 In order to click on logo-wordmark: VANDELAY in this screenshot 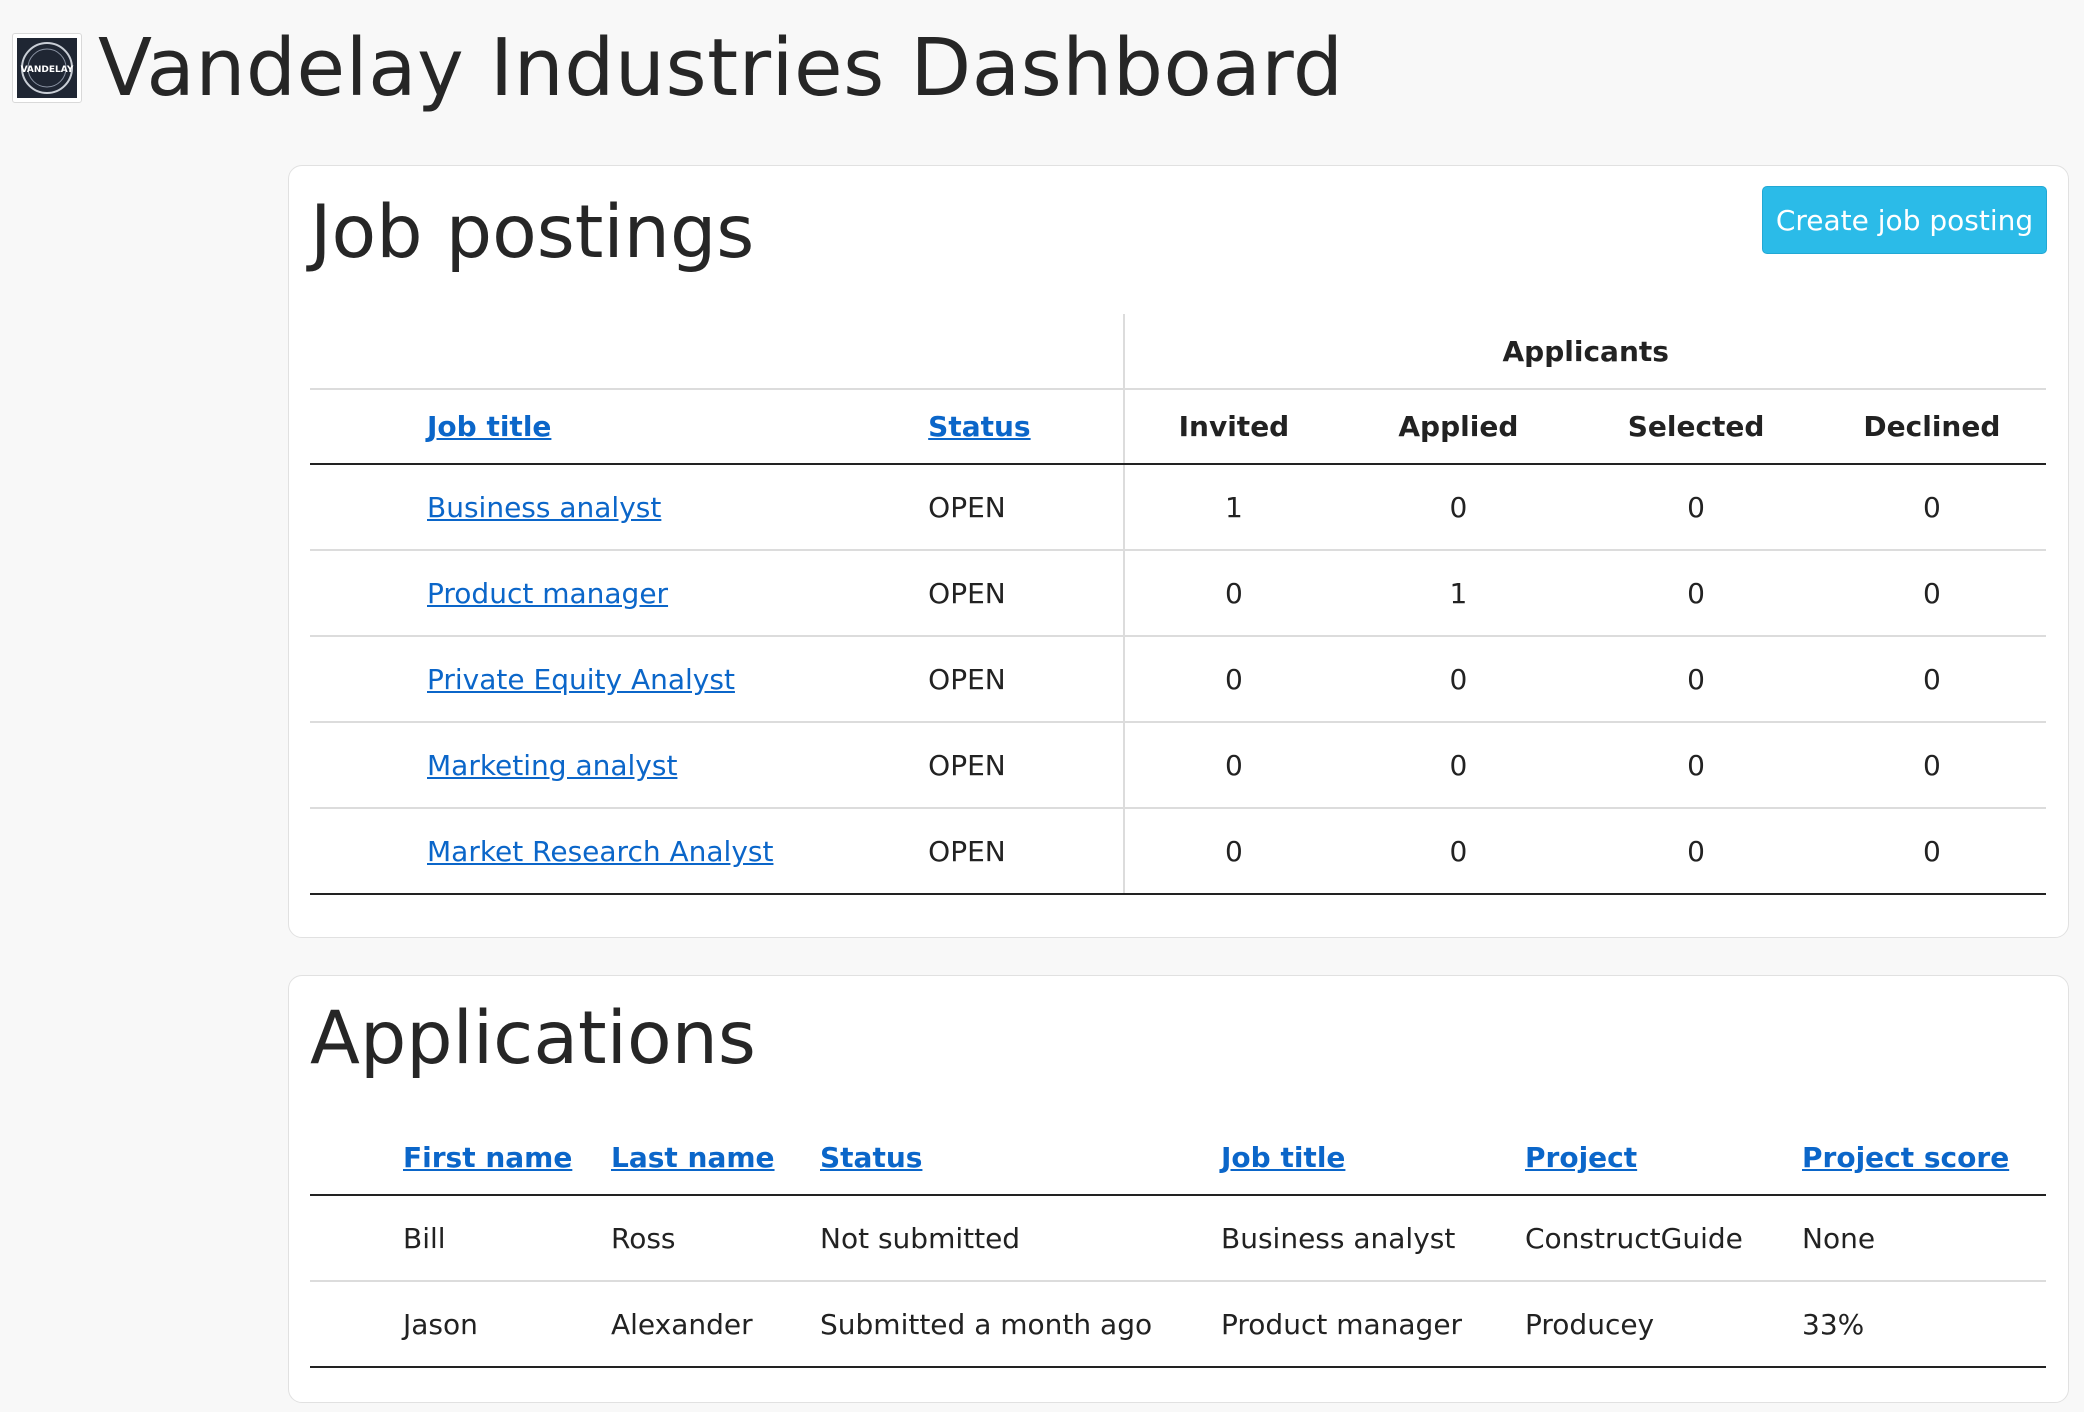, I will do `click(47, 70)`.